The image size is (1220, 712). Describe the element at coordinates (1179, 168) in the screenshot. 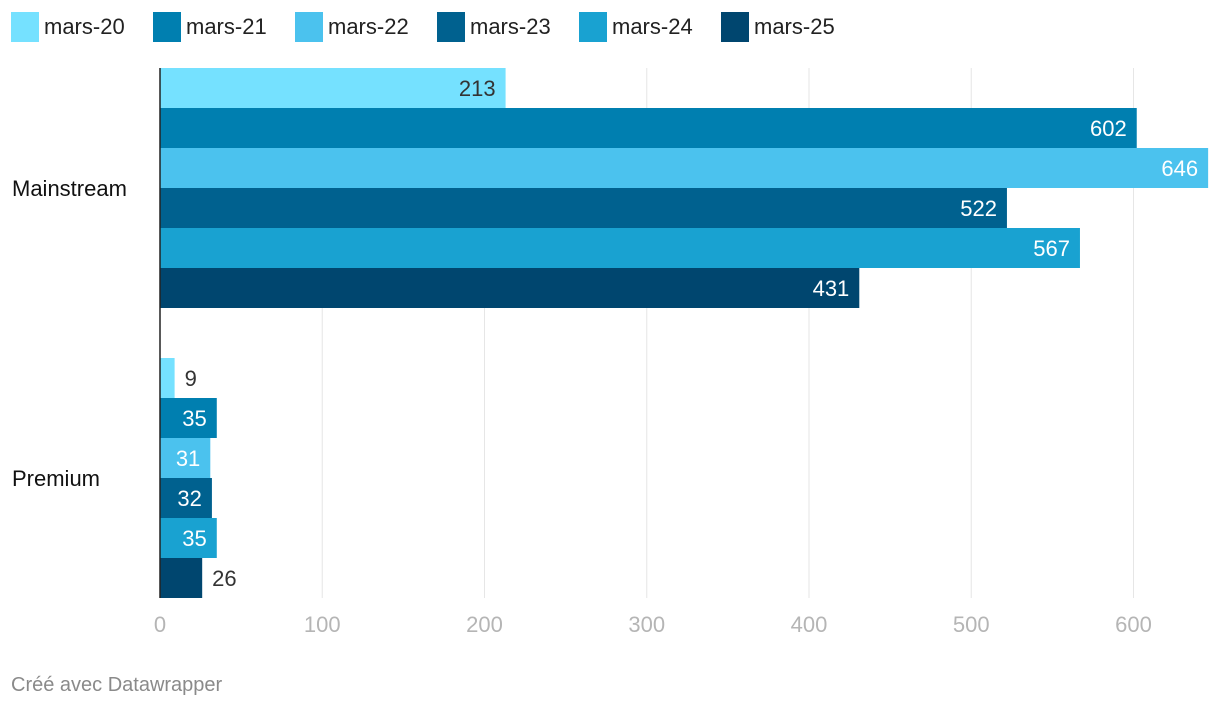

I see `data-label-mainstream-mars-22: 646` at that location.